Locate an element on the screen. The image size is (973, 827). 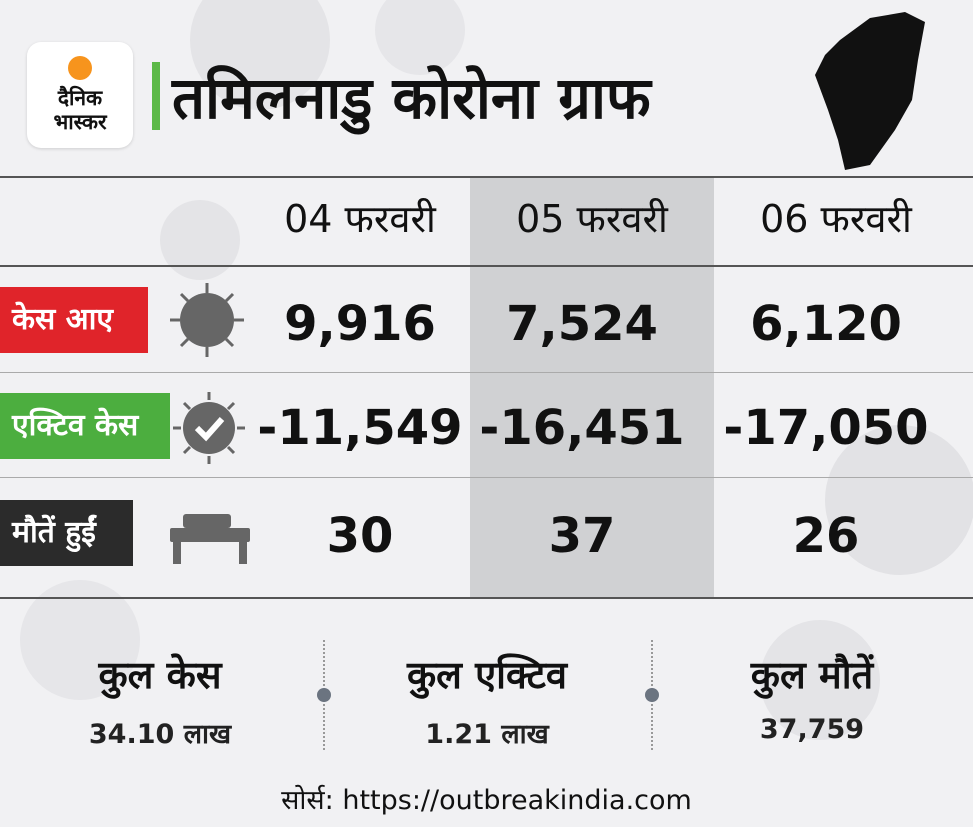
logo: दैनिक भास्कर is located at coordinates (80, 95).